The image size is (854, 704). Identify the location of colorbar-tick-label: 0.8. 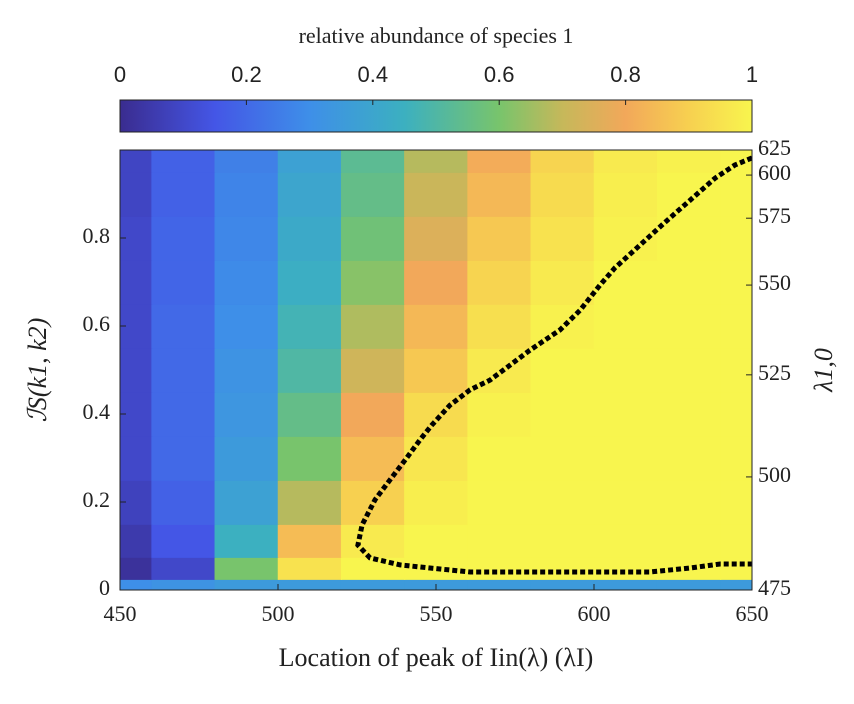
(625, 74).